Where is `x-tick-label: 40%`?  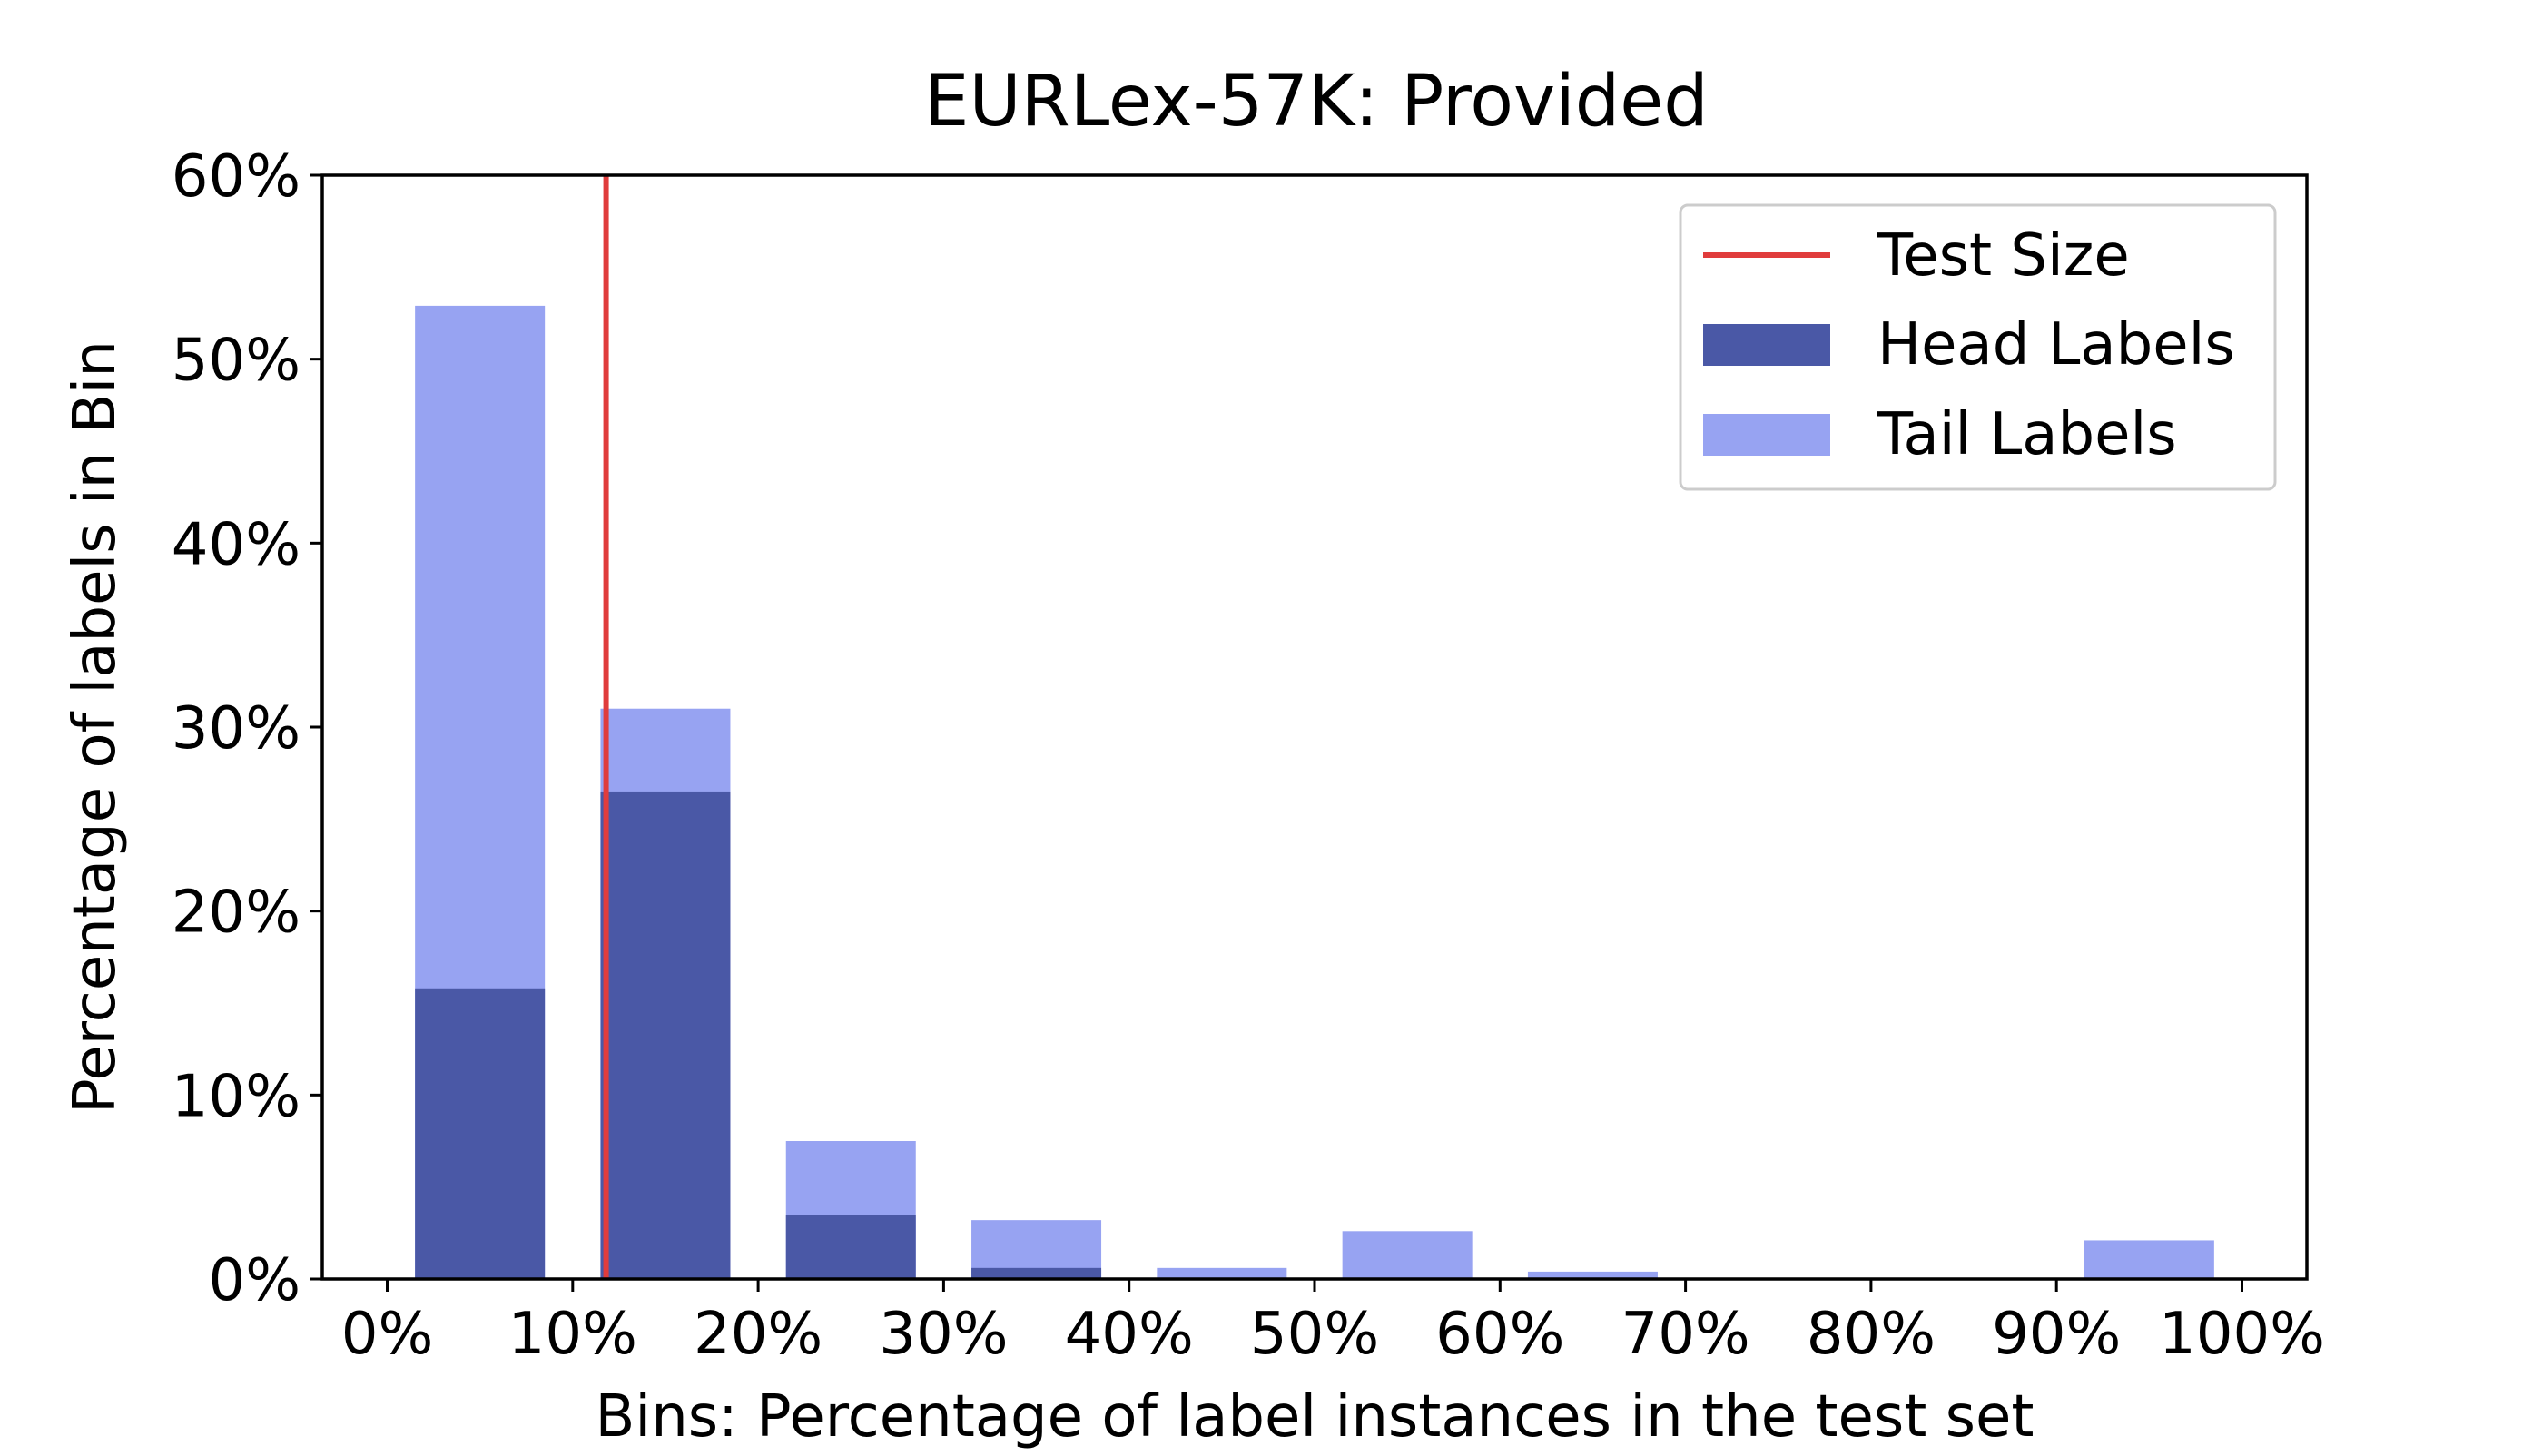 x-tick-label: 40% is located at coordinates (1129, 1334).